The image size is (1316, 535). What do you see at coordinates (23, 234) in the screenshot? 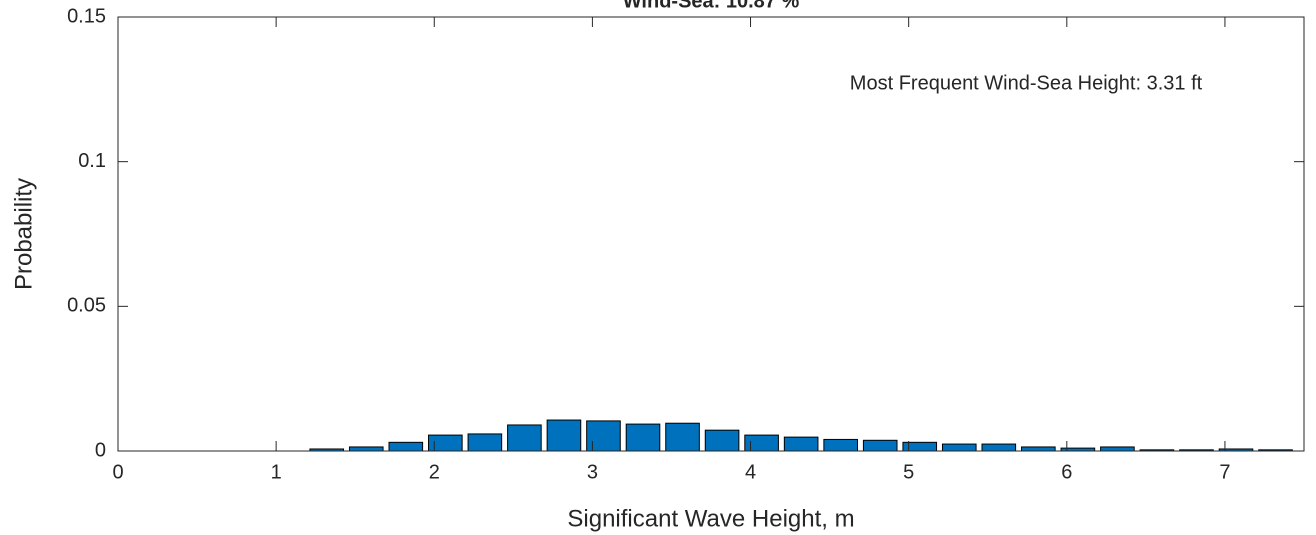
I see `y-axis-label: Probability` at bounding box center [23, 234].